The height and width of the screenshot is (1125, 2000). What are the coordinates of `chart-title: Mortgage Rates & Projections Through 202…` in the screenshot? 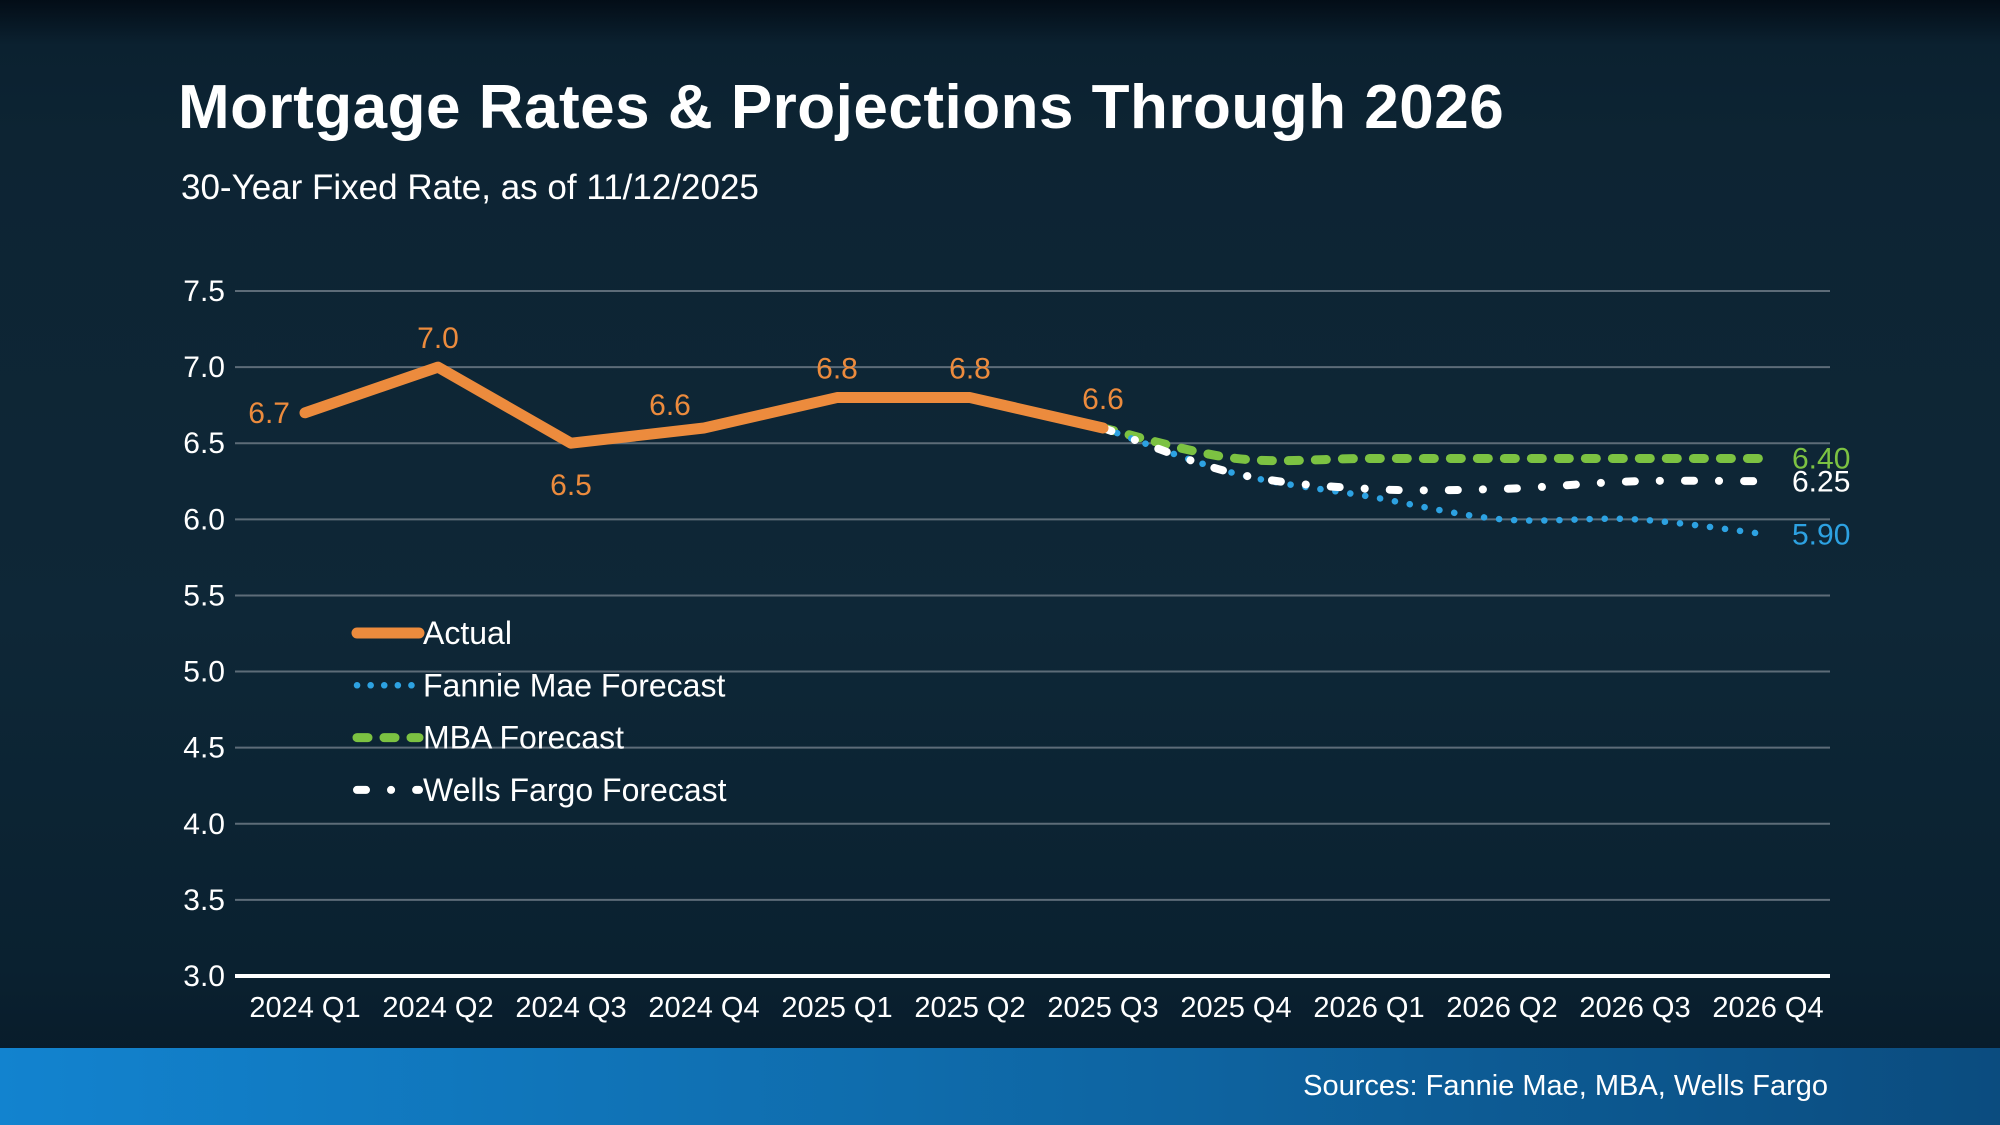 It's located at (841, 107).